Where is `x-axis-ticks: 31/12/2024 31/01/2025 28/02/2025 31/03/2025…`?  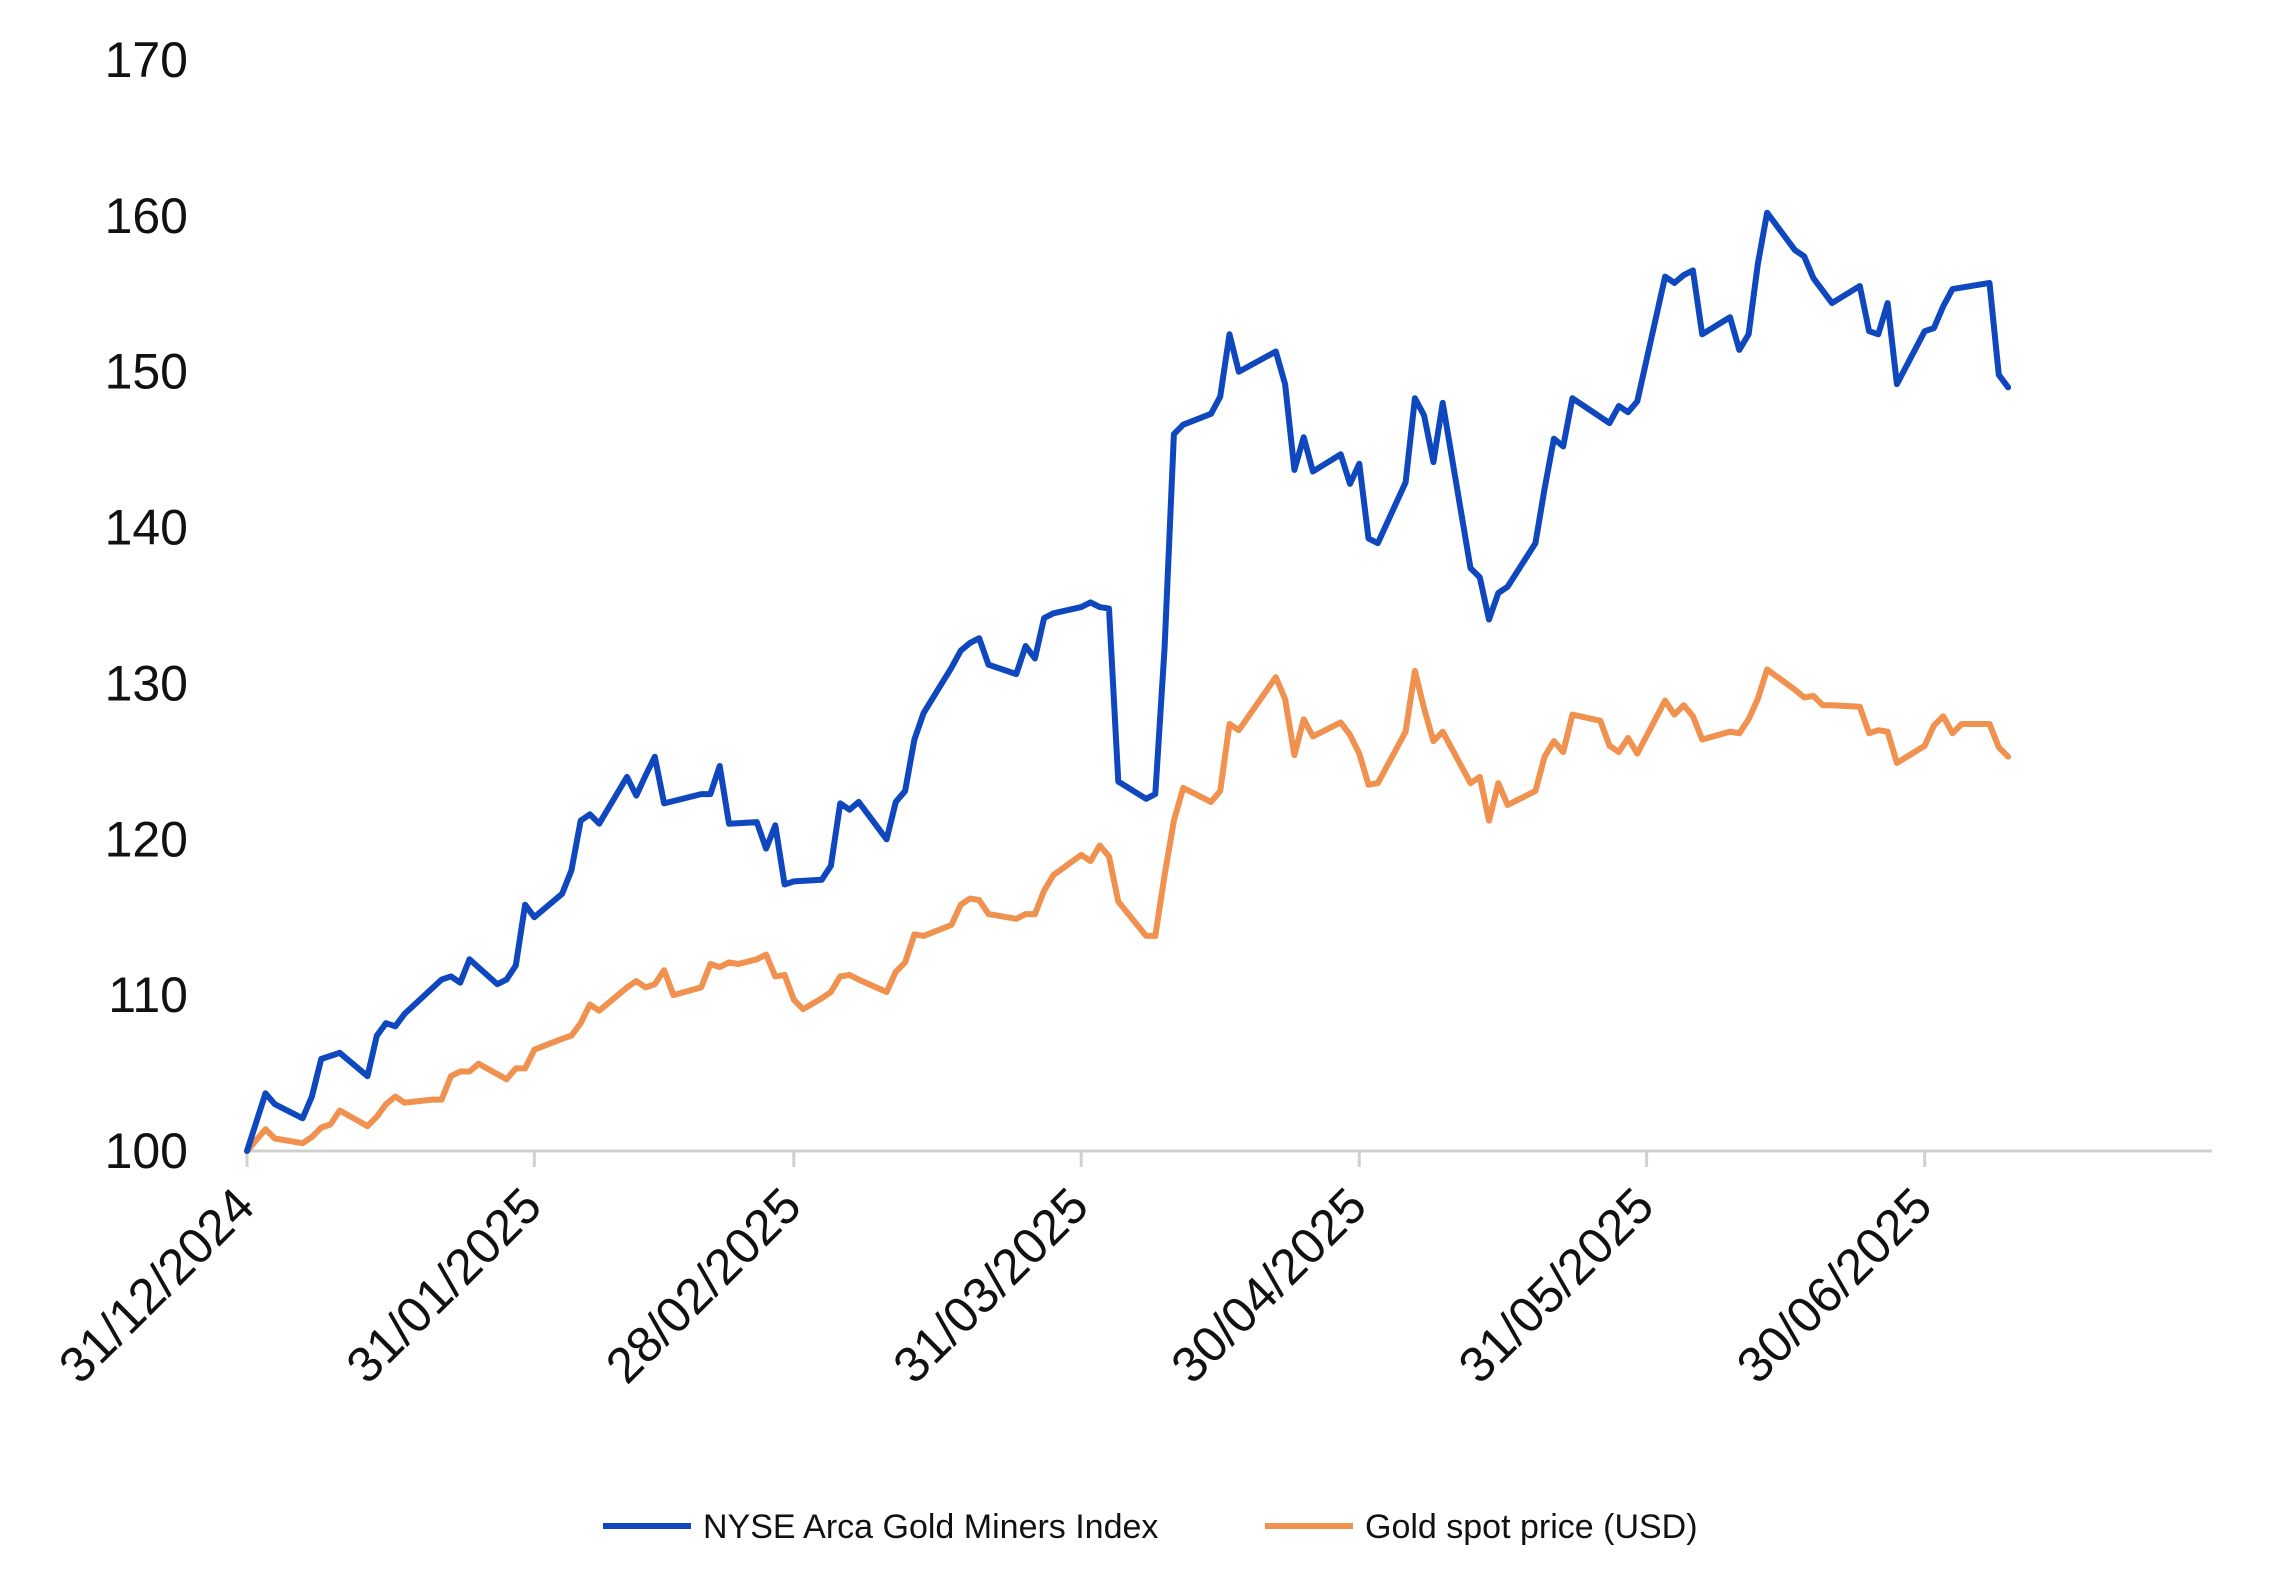
x-axis-ticks: 31/12/2024 31/01/2025 28/02/2025 31/03/2025… is located at coordinates (995, 1272).